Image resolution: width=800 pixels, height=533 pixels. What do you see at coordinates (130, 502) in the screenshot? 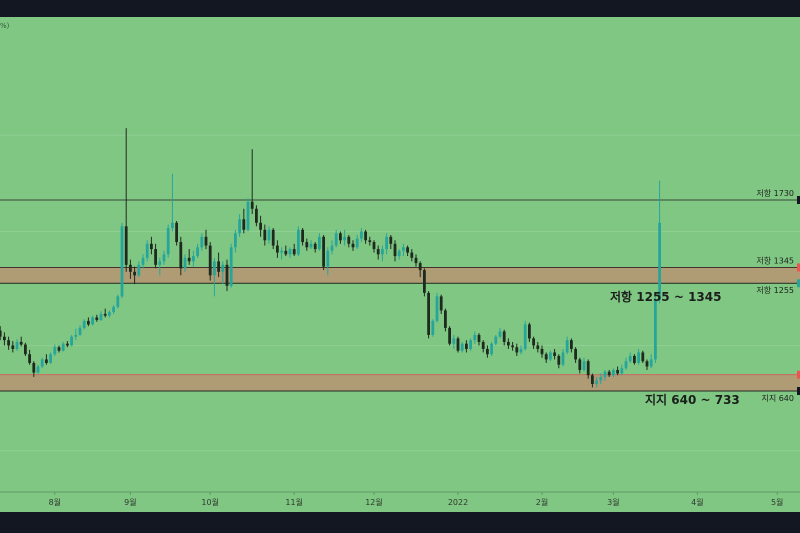
I see `x-tick-label-1: 9월` at bounding box center [130, 502].